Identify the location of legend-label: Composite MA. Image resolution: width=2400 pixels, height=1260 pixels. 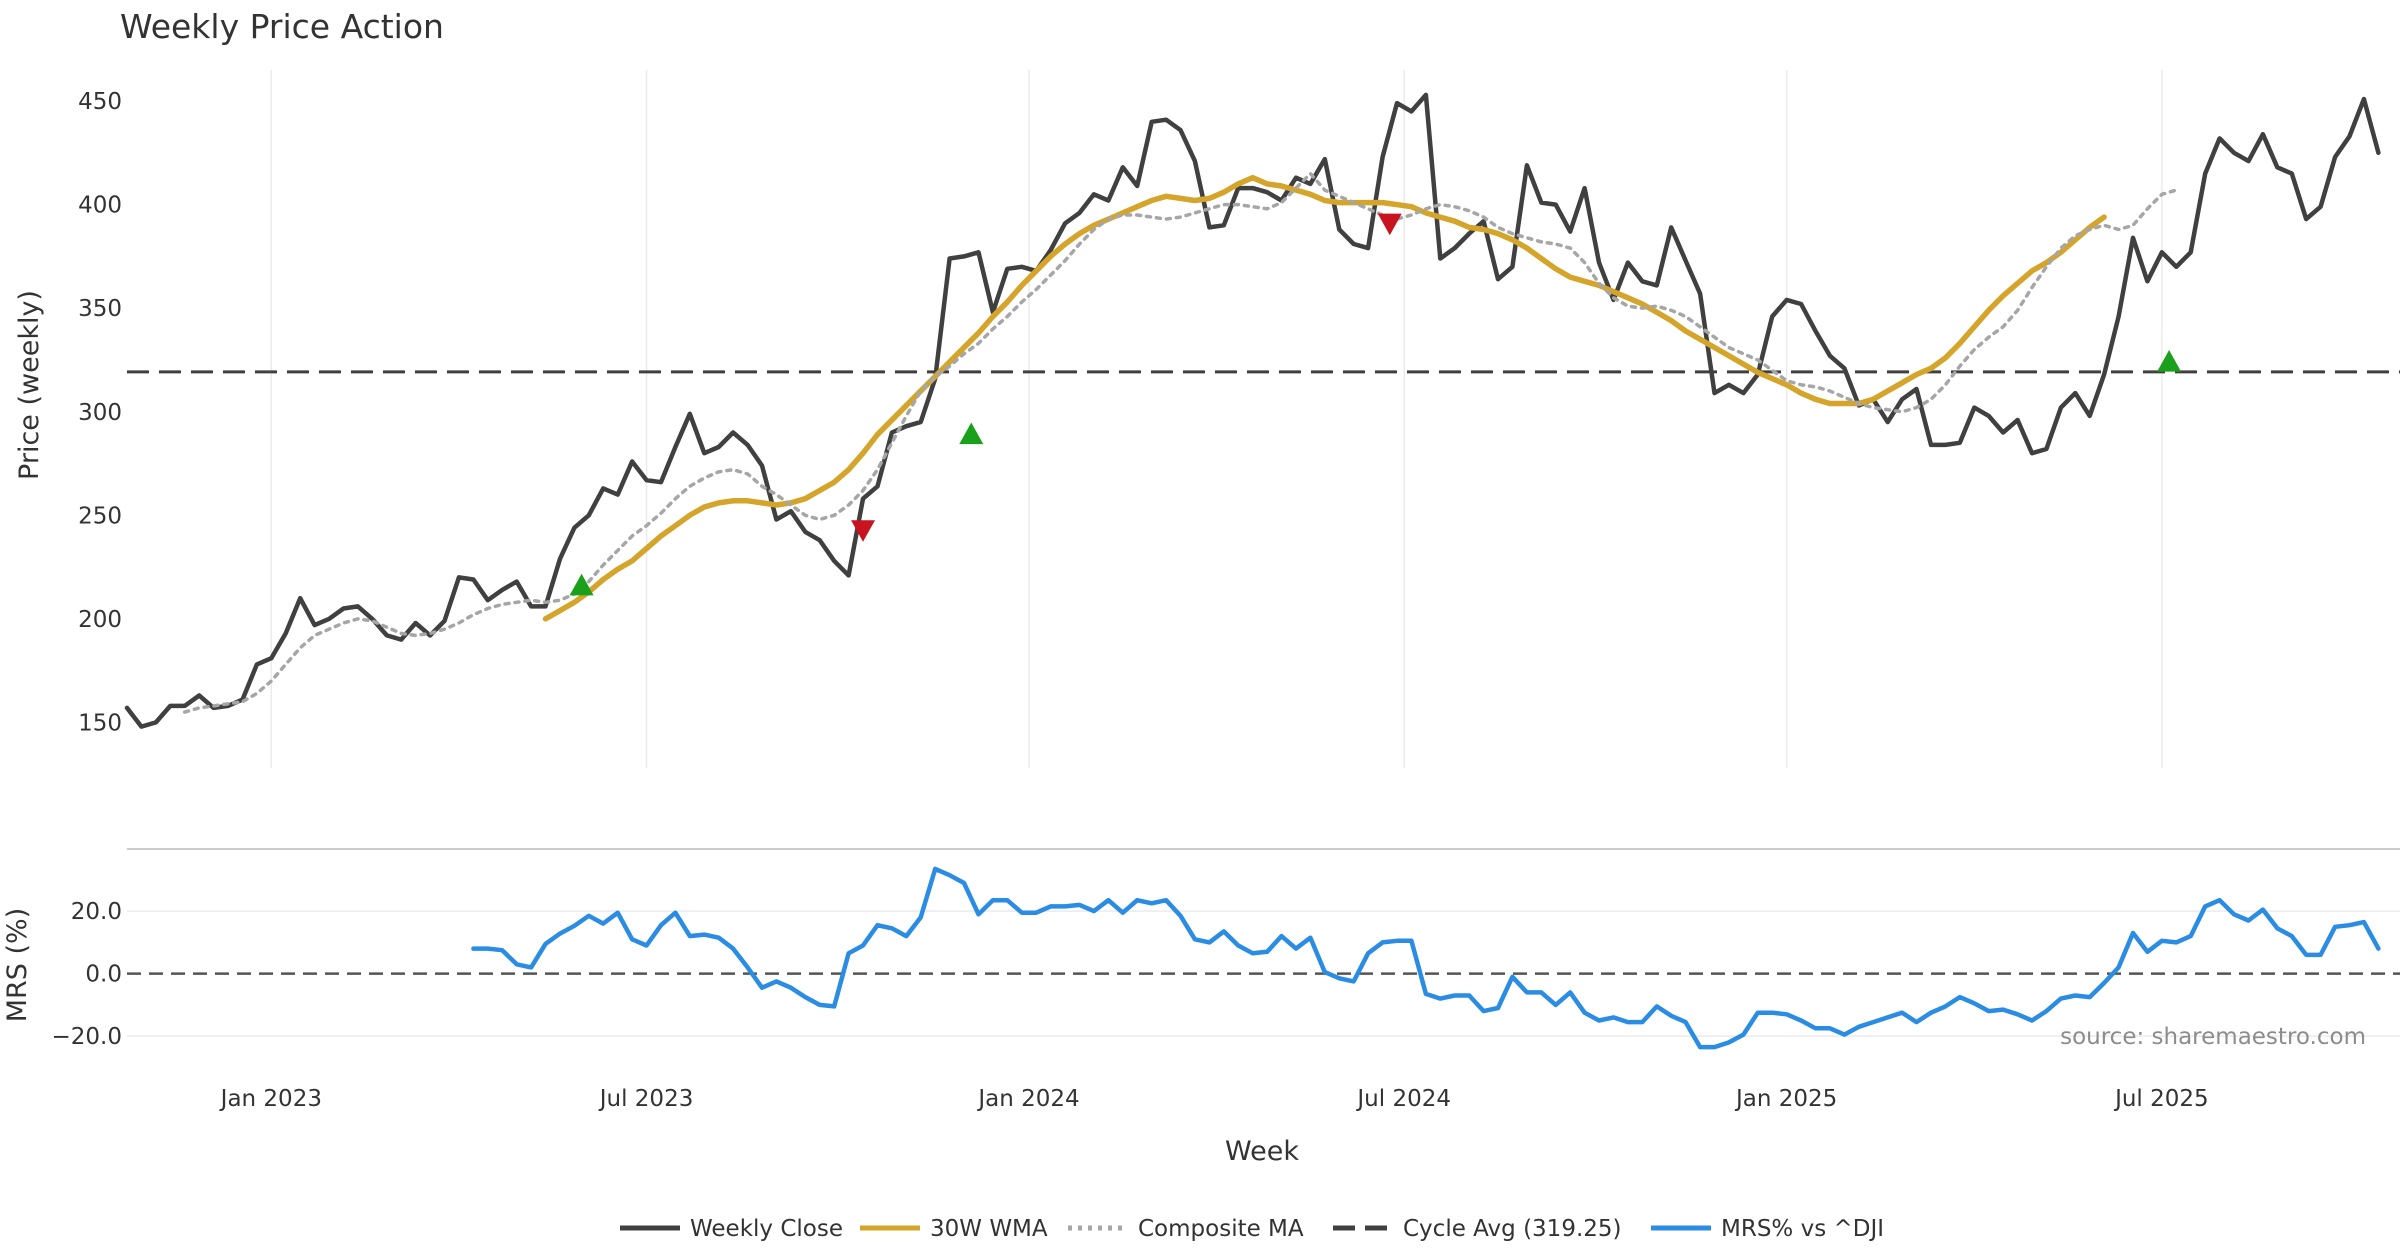
(1221, 1229).